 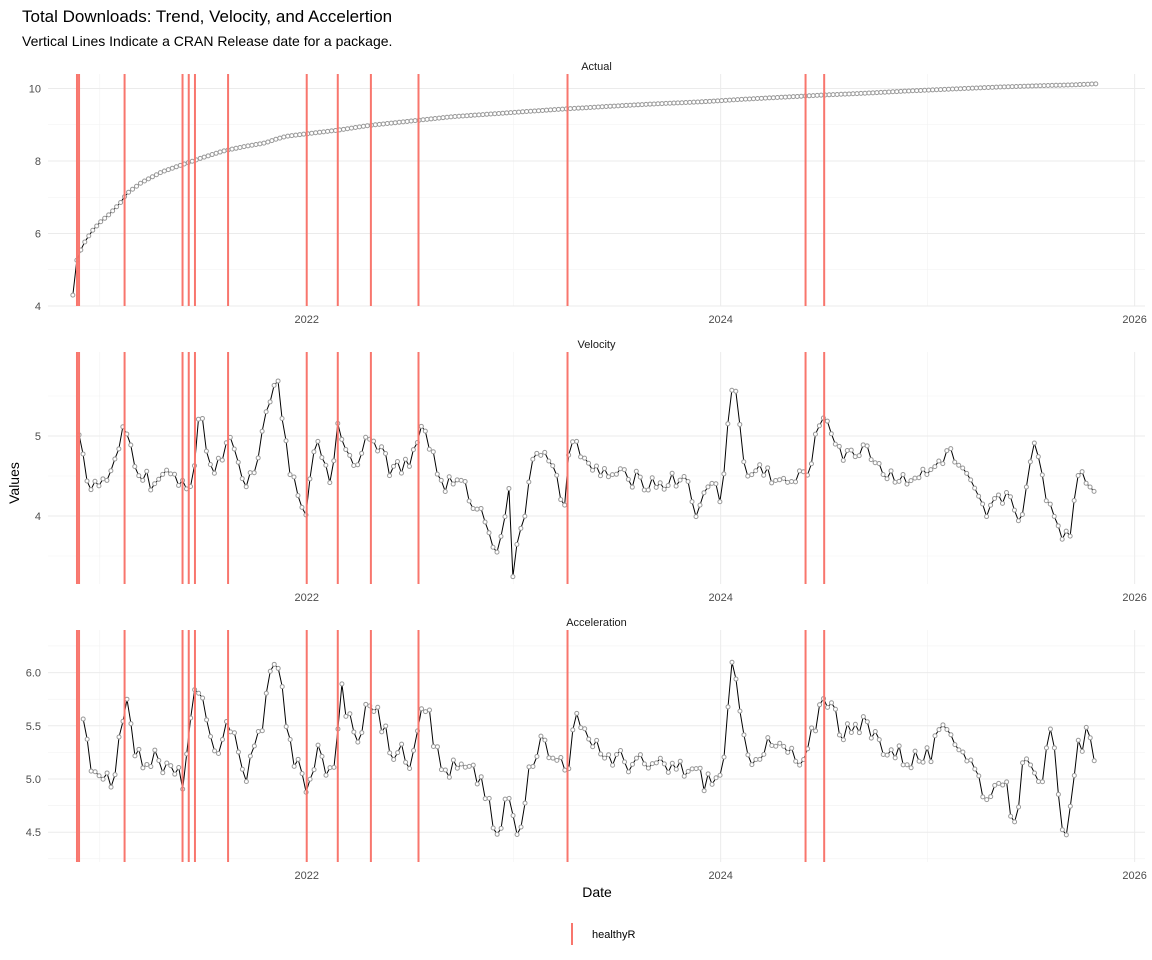 What do you see at coordinates (33, 727) in the screenshot?
I see `y-tick-label: 5.5` at bounding box center [33, 727].